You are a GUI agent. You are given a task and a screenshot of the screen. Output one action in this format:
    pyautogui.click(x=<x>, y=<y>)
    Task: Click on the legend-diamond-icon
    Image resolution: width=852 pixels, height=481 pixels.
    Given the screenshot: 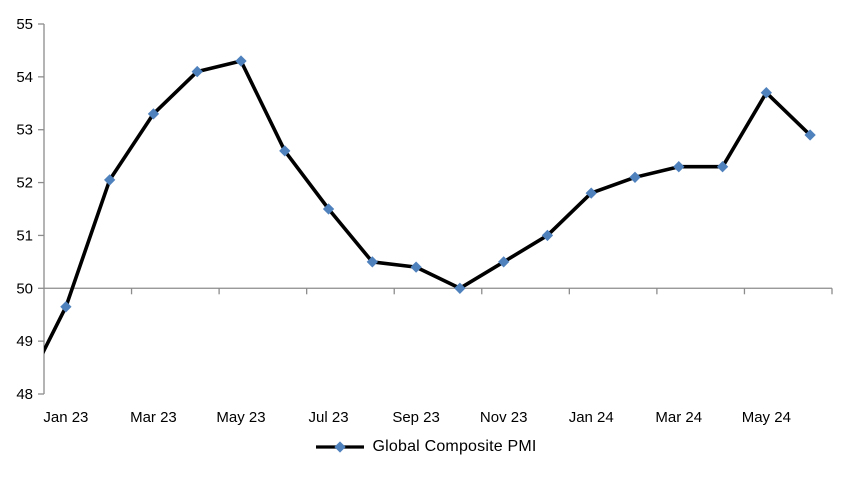 What is the action you would take?
    pyautogui.click(x=340, y=447)
    